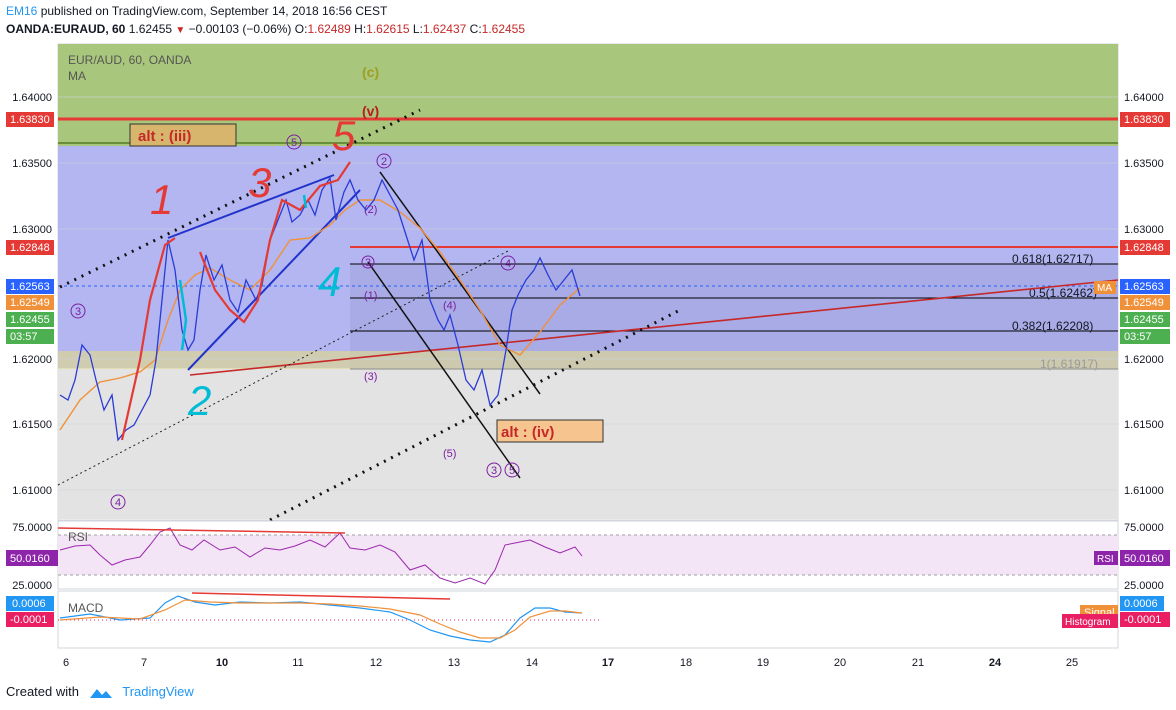  Describe the element at coordinates (608, 663) in the screenshot. I see `time-tick: 17` at that location.